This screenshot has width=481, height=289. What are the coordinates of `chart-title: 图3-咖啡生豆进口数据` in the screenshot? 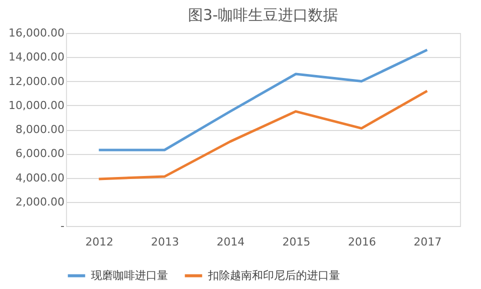 It's located at (263, 15).